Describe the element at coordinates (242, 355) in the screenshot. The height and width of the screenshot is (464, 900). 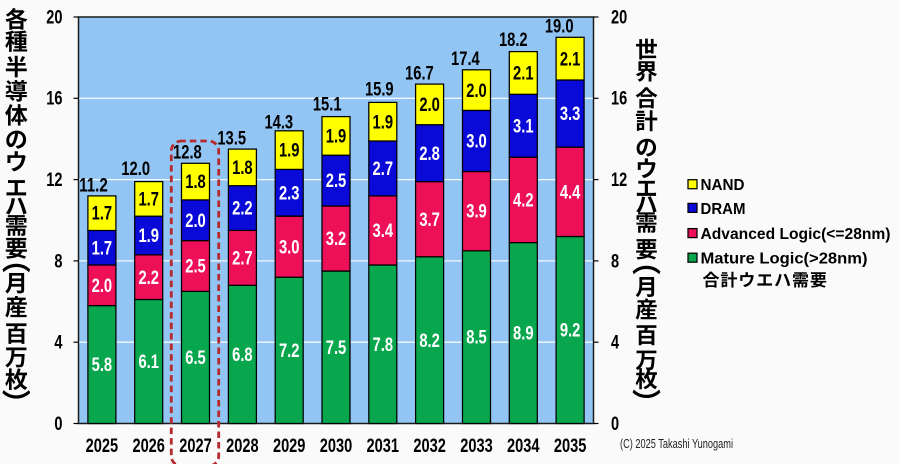
I see `svg-text: 6.8` at that location.